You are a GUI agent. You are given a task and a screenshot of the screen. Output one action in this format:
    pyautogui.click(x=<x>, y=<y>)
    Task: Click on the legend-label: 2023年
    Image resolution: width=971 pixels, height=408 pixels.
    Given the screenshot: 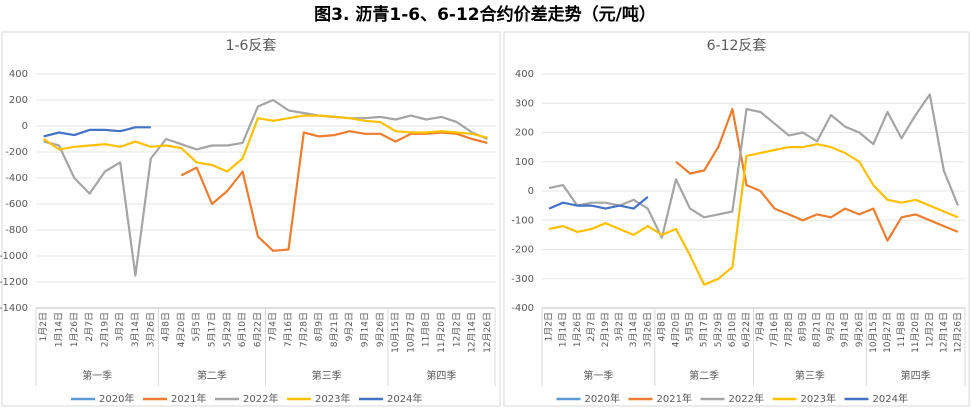 What is the action you would take?
    pyautogui.click(x=332, y=398)
    